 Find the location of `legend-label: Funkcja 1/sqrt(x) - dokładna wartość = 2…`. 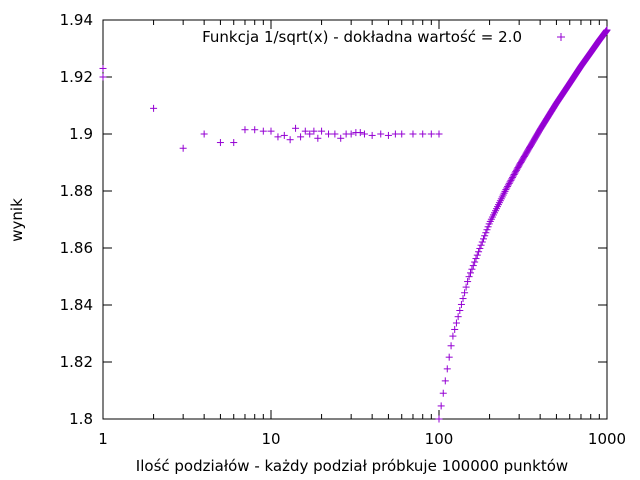

legend-label: Funkcja 1/sqrt(x) - dokładna wartość = 2… is located at coordinates (362, 37).